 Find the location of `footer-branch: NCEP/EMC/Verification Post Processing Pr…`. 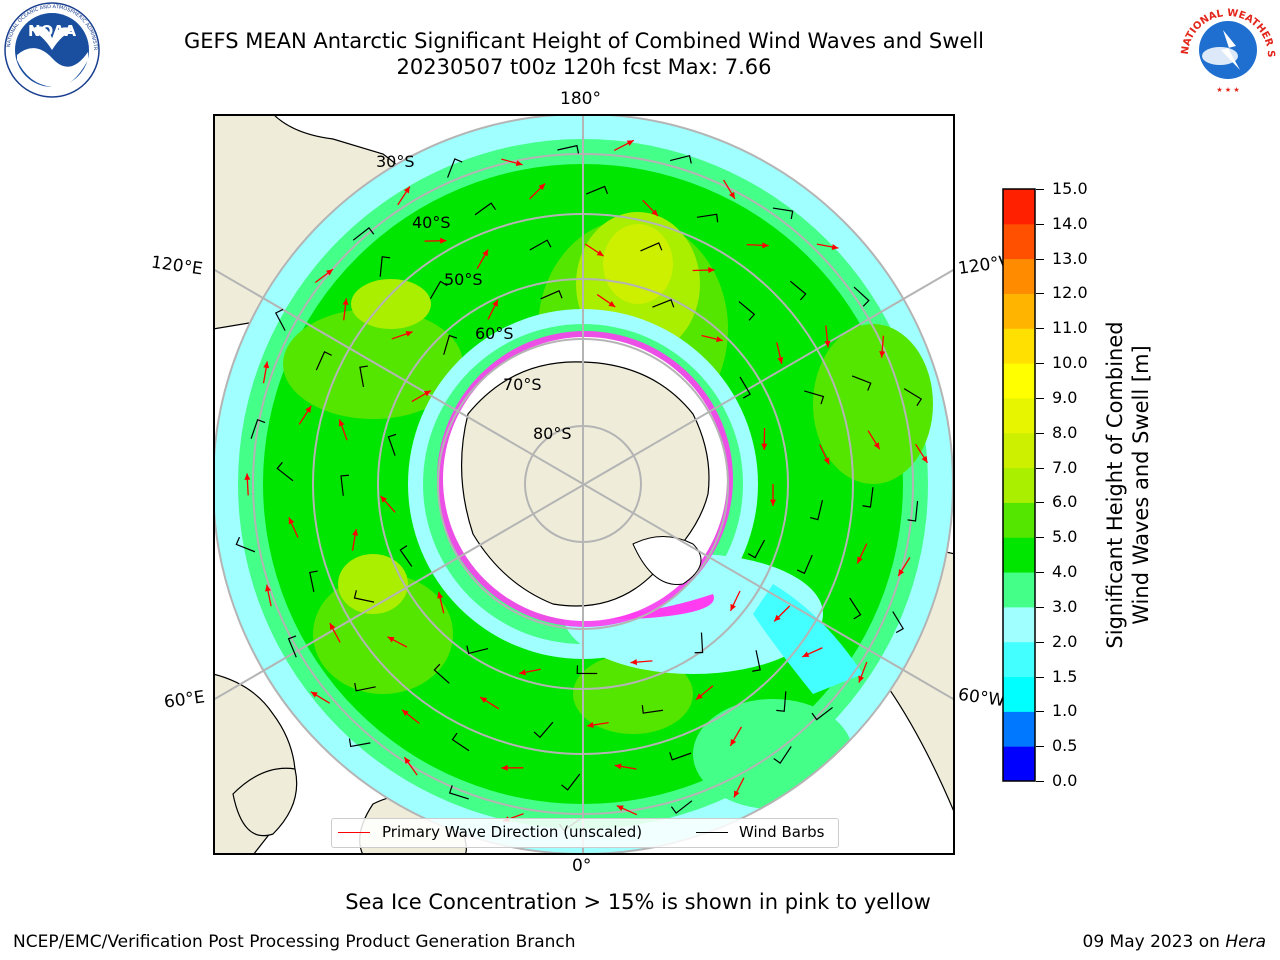

footer-branch: NCEP/EMC/Verification Post Processing Pr… is located at coordinates (294, 942).